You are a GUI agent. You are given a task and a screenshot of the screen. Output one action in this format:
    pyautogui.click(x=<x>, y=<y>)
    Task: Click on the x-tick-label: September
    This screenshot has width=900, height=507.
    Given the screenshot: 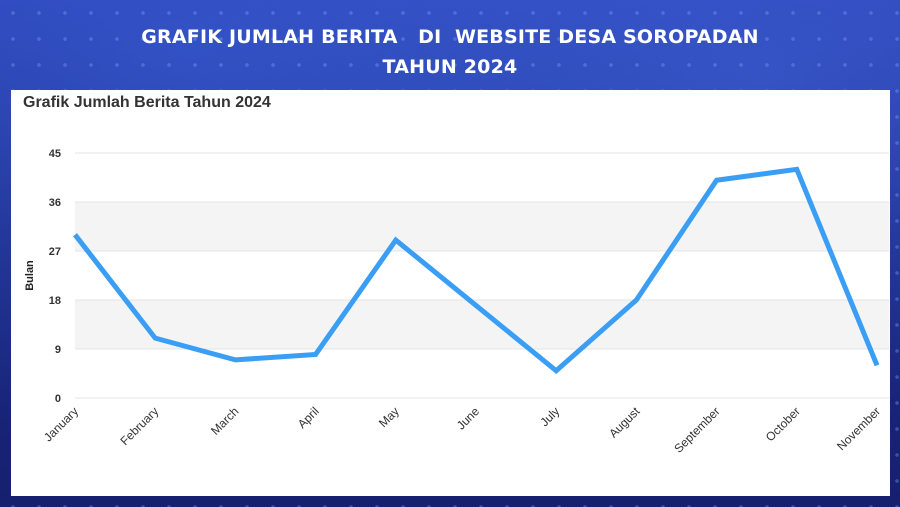 What is the action you would take?
    pyautogui.click(x=696, y=429)
    